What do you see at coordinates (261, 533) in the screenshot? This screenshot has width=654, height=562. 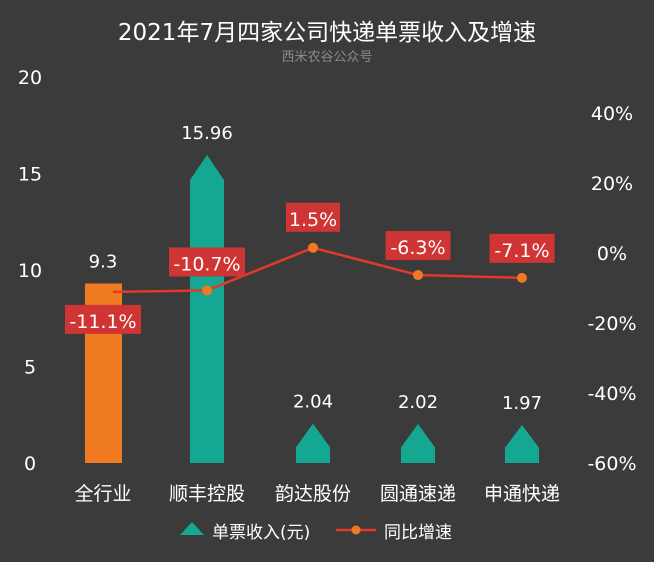 I see `legend-bar-label: 单票收入(元)` at bounding box center [261, 533].